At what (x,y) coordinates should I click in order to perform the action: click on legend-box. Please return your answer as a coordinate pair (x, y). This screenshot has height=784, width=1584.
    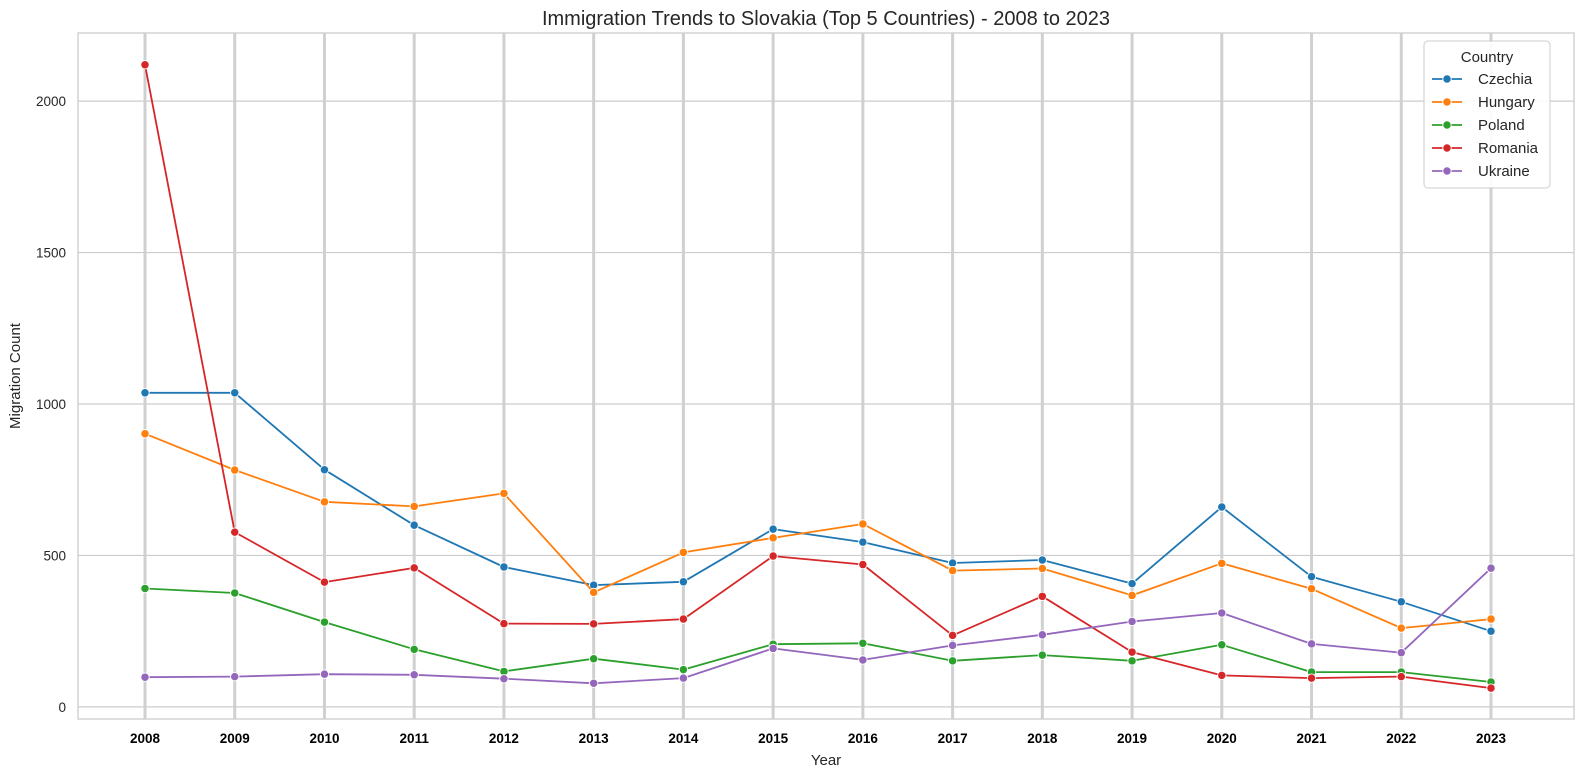
    Looking at the image, I should click on (1487, 114).